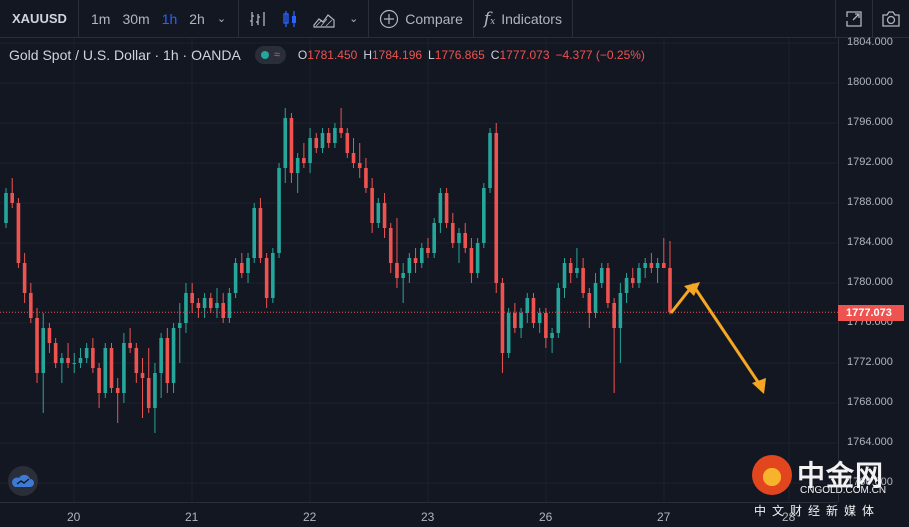 The height and width of the screenshot is (527, 909). I want to click on snapshot-button, so click(891, 19).